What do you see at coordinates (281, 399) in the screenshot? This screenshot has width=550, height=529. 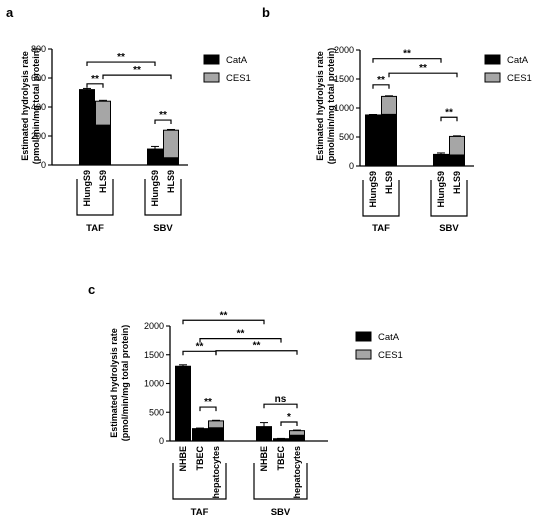 I see `significance-label-c-5: ns` at bounding box center [281, 399].